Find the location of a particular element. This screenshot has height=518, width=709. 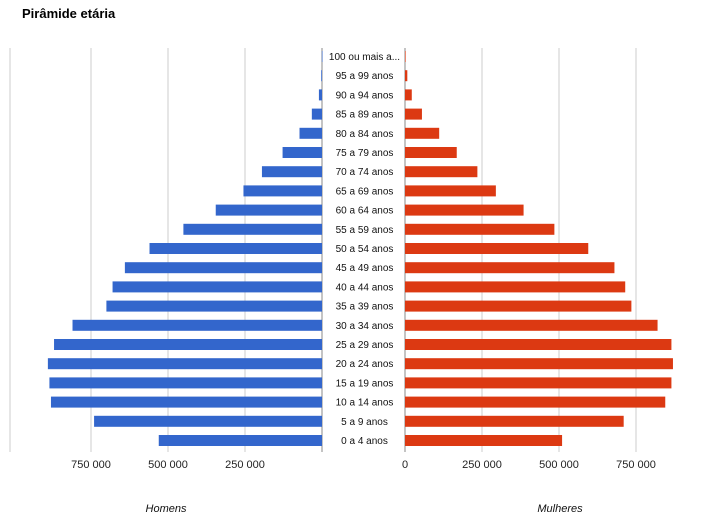

category-label: 50 a 54 anos is located at coordinates (365, 249).